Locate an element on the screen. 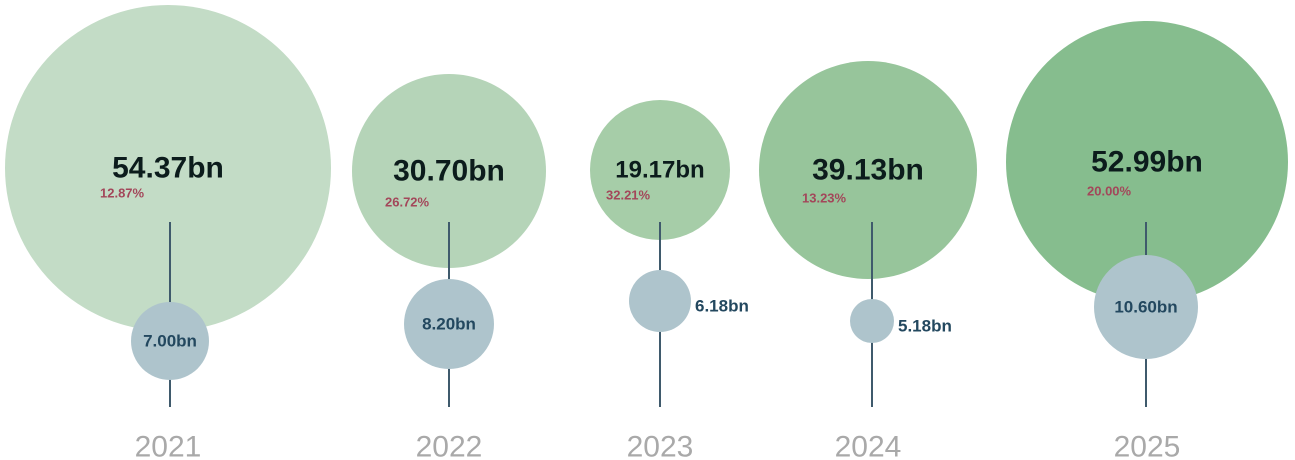 The height and width of the screenshot is (460, 1295). large-bubble-2025 is located at coordinates (1147, 162).